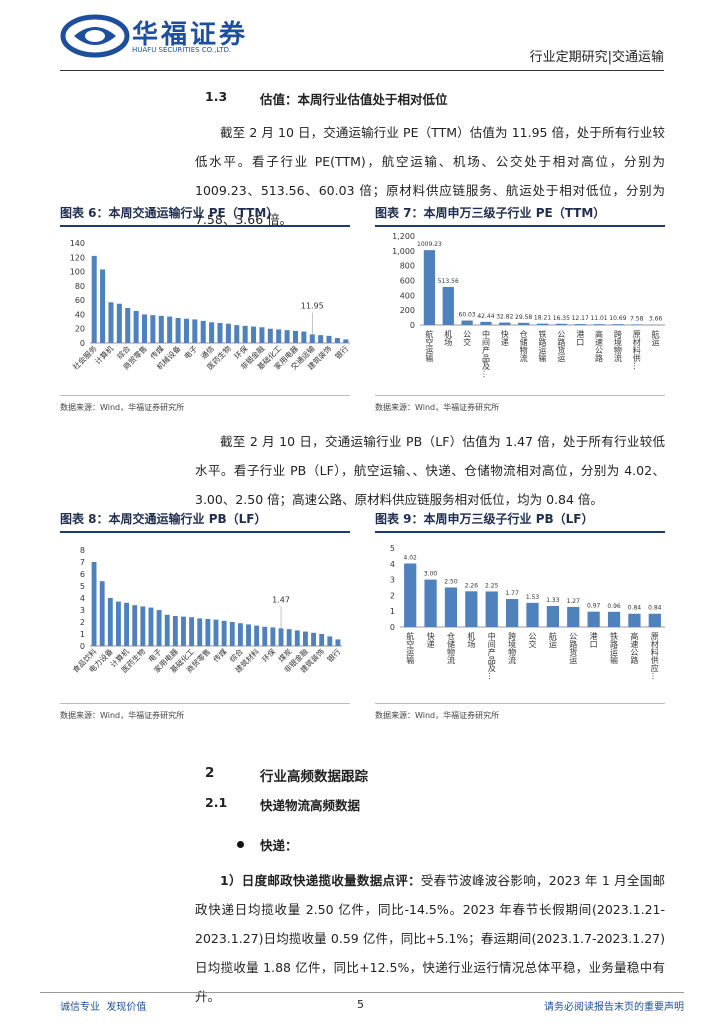 This screenshot has width=724, height=1024. What do you see at coordinates (533, 597) in the screenshot?
I see `value-label: 1.53` at bounding box center [533, 597].